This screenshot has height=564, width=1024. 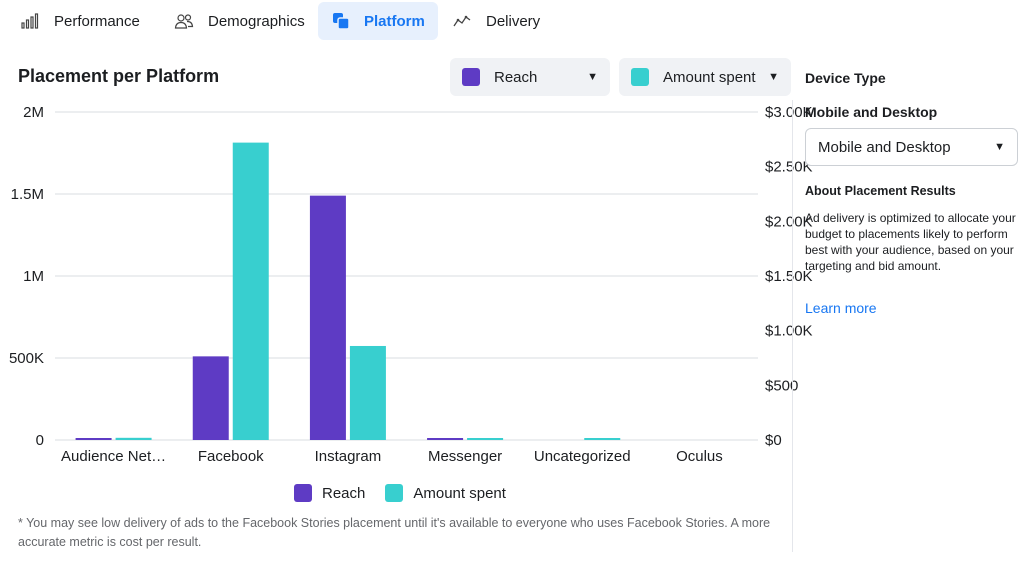 I want to click on x-axis-category-label: Oculus, so click(x=699, y=456).